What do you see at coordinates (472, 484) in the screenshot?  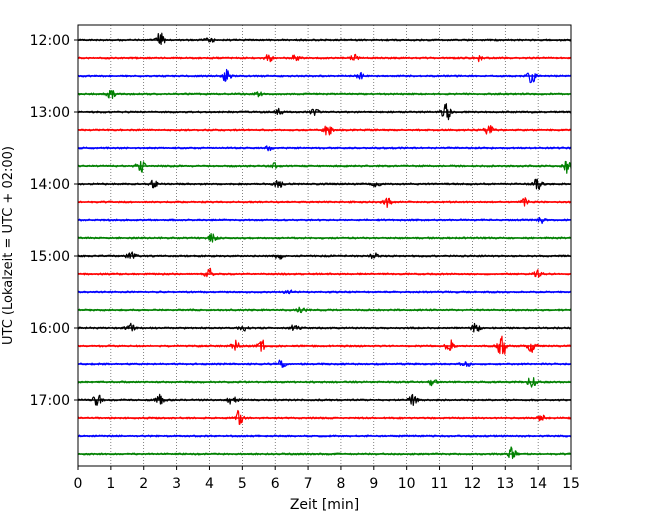 I see `x-tick-label: 12` at bounding box center [472, 484].